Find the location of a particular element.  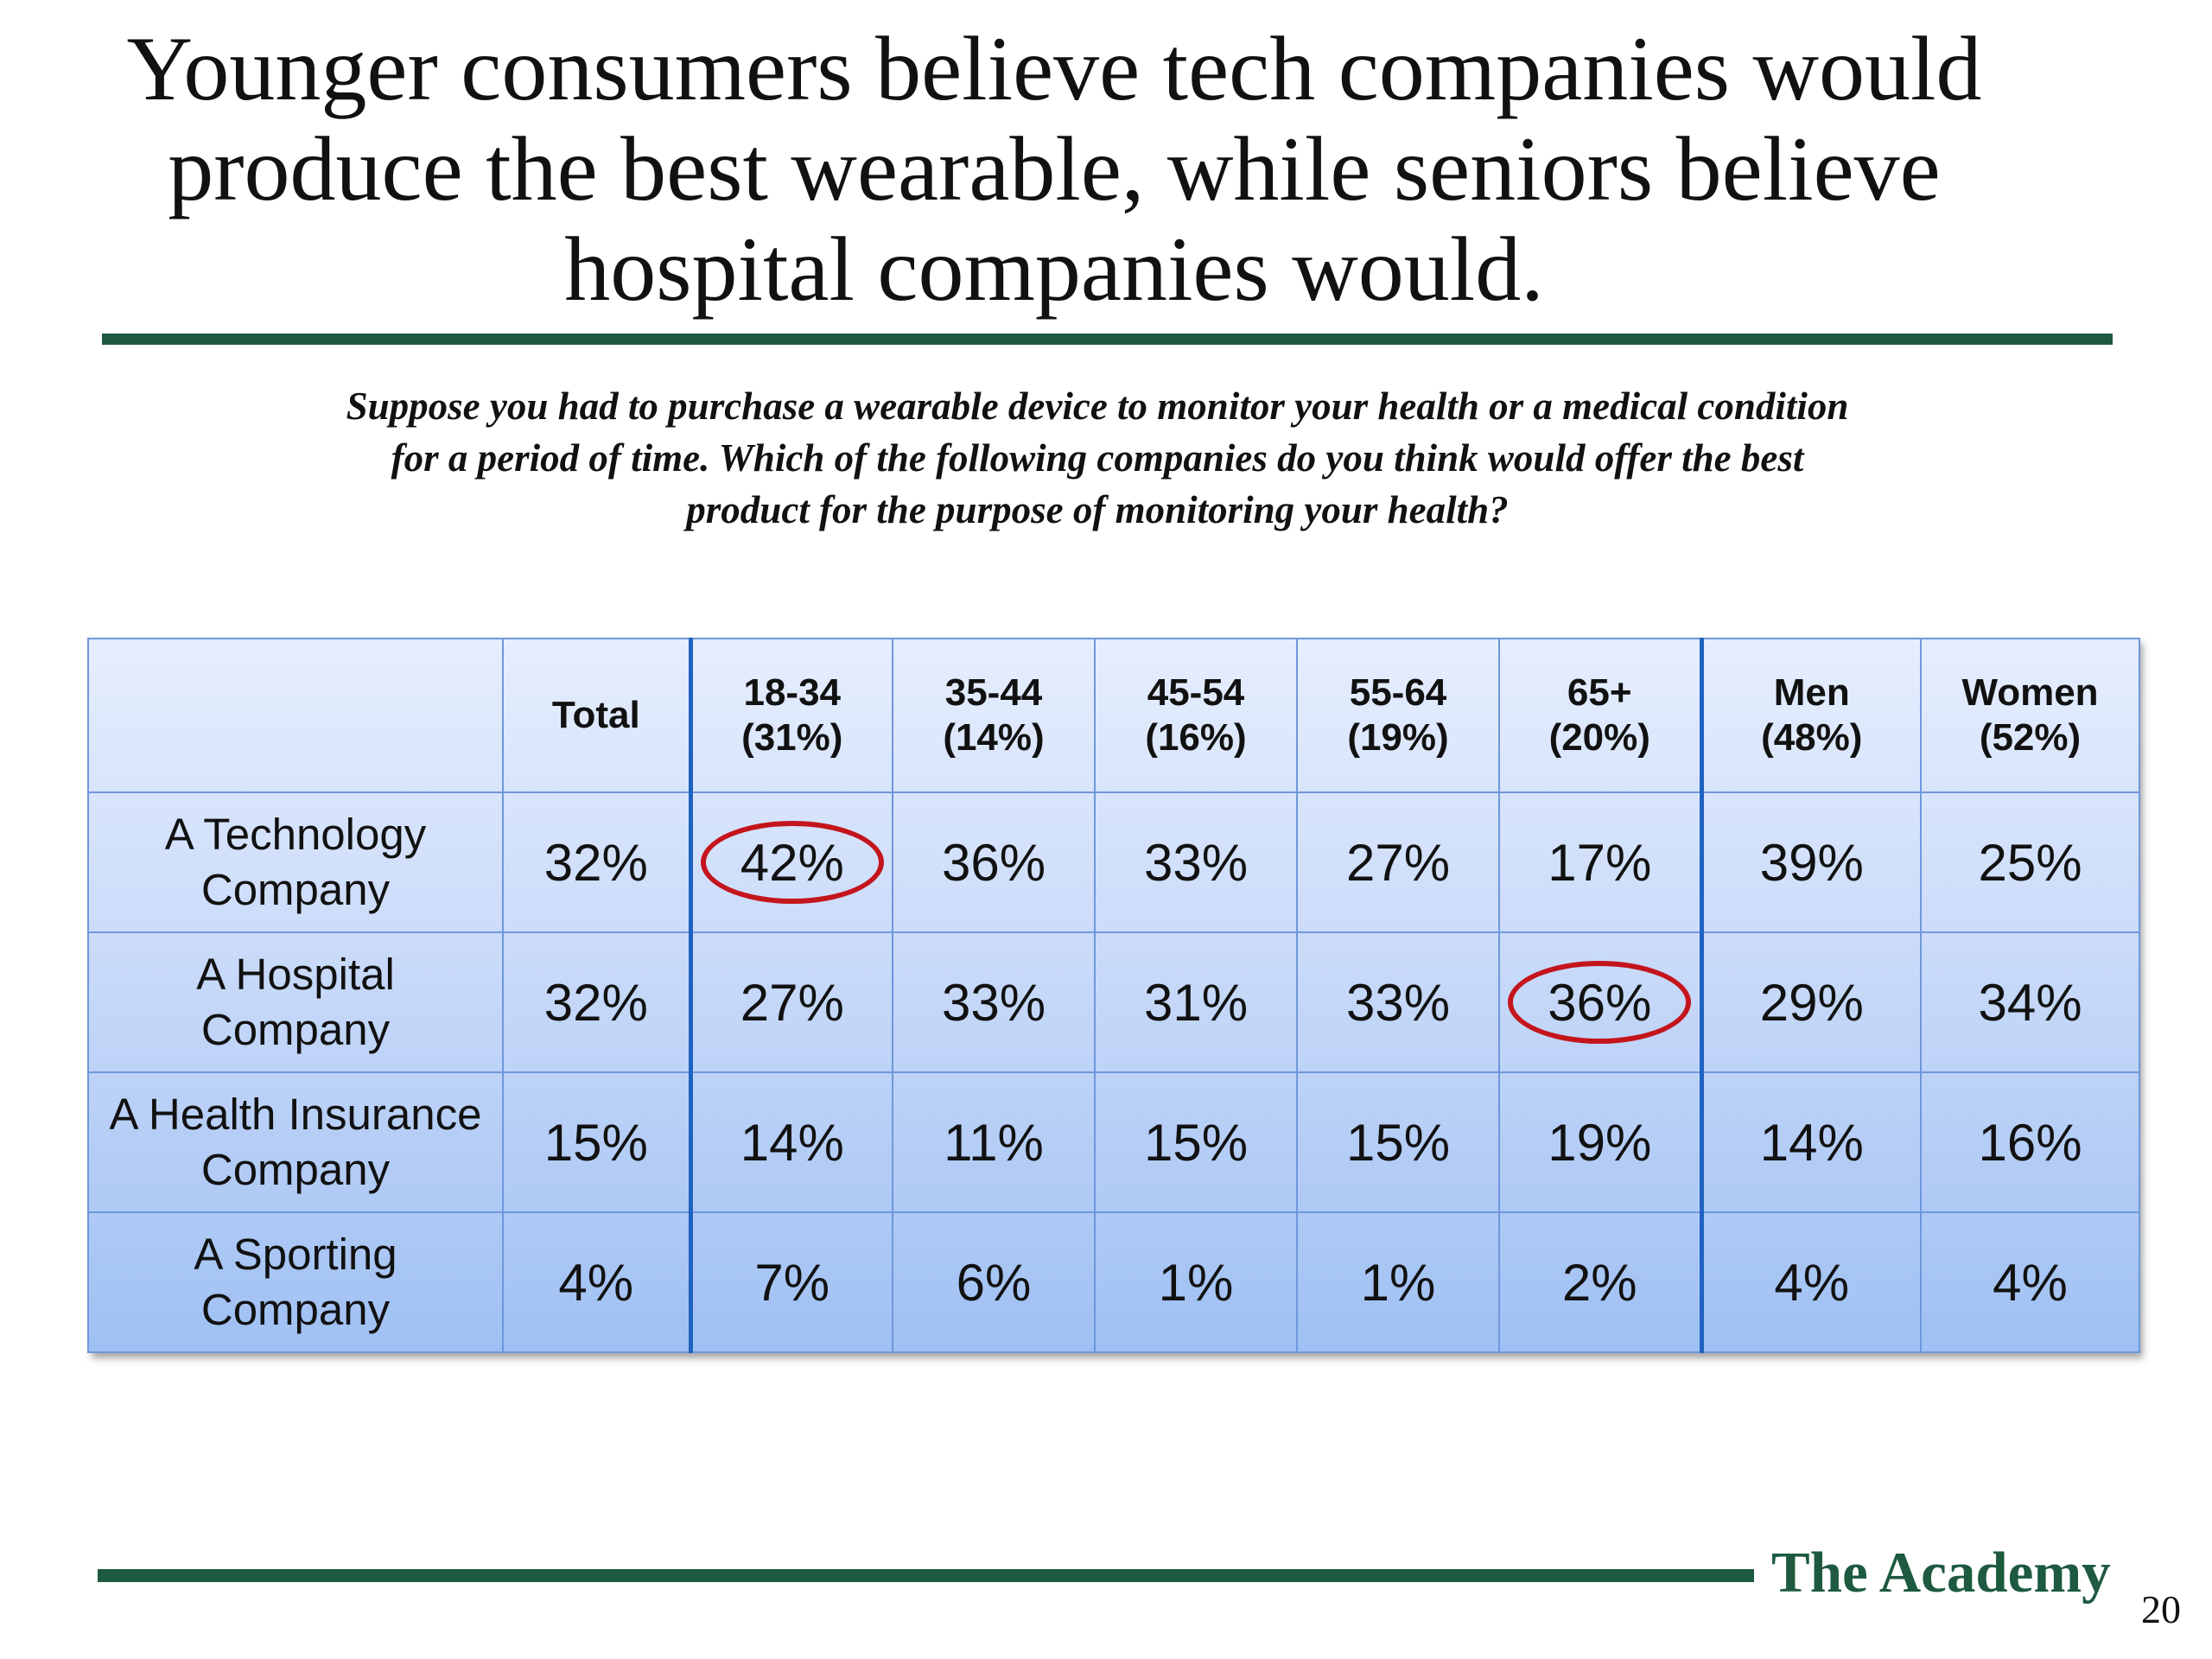

highlighted-value-cell: 36% is located at coordinates (1600, 1002).